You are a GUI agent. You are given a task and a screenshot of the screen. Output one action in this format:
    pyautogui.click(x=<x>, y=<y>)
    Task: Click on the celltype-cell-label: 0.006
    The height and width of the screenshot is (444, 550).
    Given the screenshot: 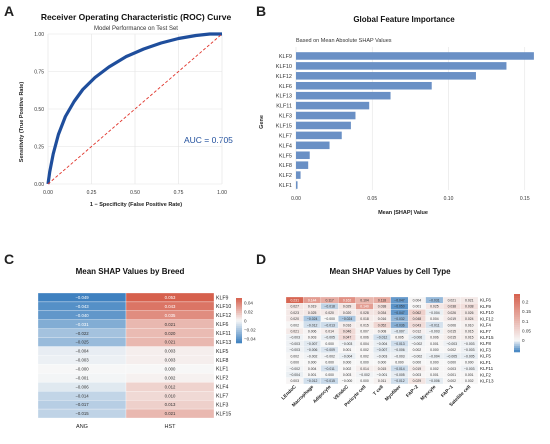 What is the action you would take?
    pyautogui.click(x=312, y=331)
    